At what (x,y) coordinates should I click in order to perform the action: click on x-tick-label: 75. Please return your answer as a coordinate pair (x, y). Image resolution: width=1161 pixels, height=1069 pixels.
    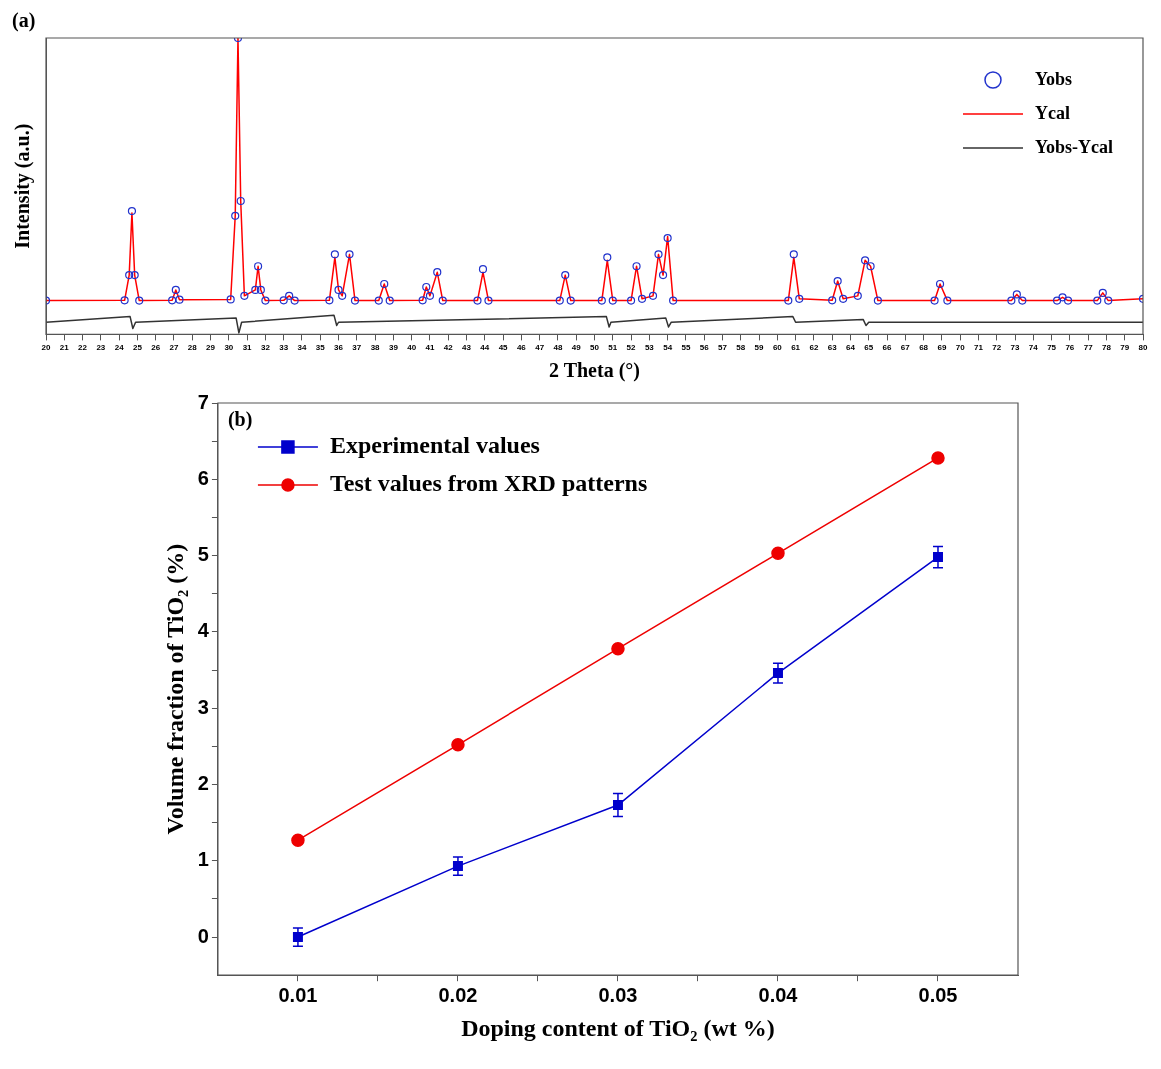
    Looking at the image, I should click on (1052, 348).